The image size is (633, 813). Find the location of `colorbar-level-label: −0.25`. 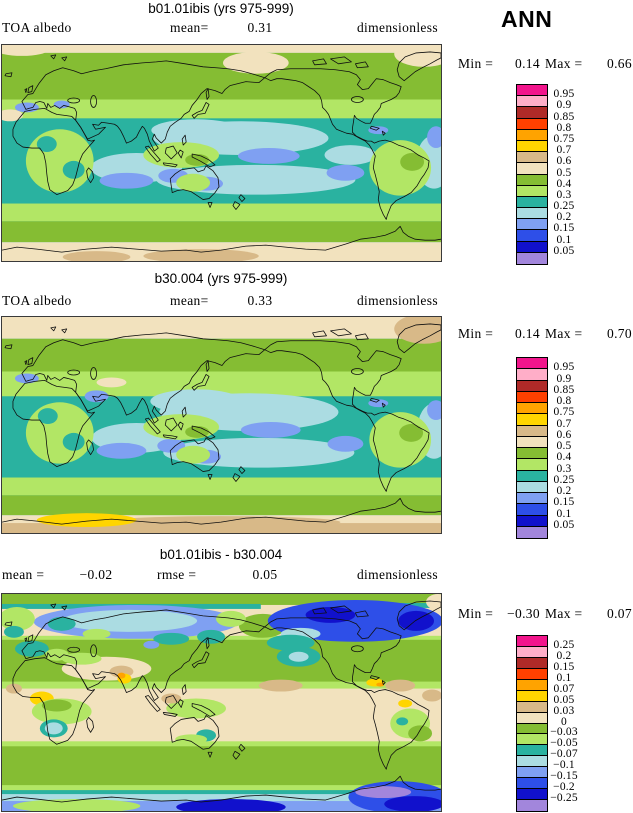

colorbar-level-label: −0.25 is located at coordinates (564, 798).